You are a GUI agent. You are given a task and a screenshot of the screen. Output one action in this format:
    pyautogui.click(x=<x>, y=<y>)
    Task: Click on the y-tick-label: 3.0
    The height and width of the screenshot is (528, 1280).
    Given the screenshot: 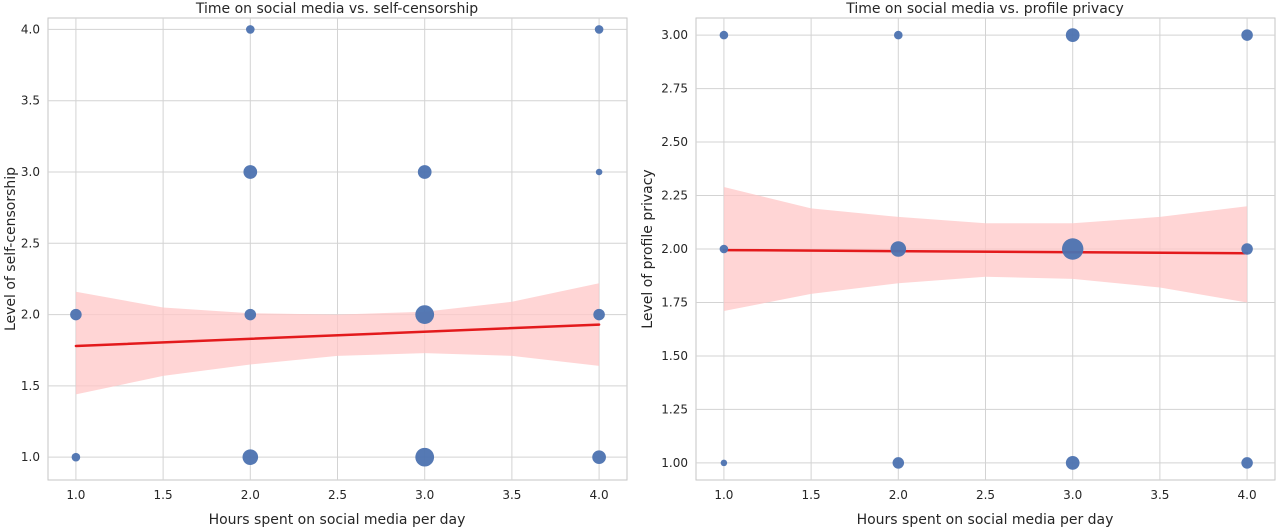 What is the action you would take?
    pyautogui.click(x=30, y=172)
    